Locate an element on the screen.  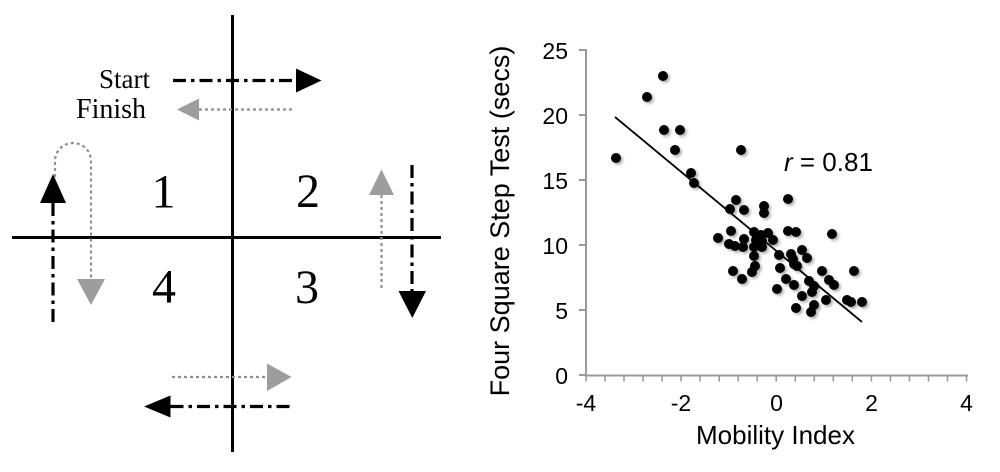
svg-text: 3 is located at coordinates (307, 287).